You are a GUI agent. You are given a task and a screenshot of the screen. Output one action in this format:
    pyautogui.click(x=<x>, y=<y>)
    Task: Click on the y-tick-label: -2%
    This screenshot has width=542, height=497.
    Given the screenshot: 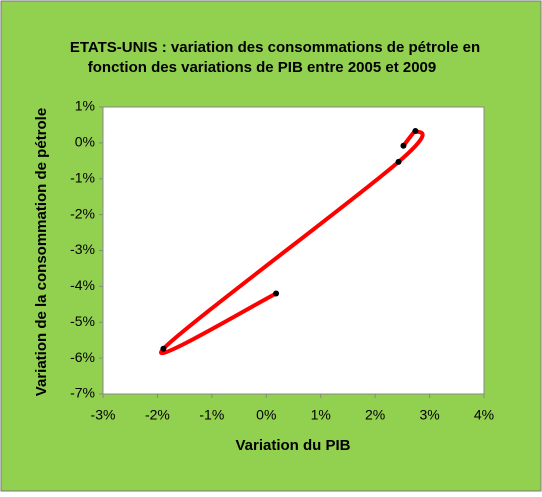 What is the action you would take?
    pyautogui.click(x=82, y=213)
    